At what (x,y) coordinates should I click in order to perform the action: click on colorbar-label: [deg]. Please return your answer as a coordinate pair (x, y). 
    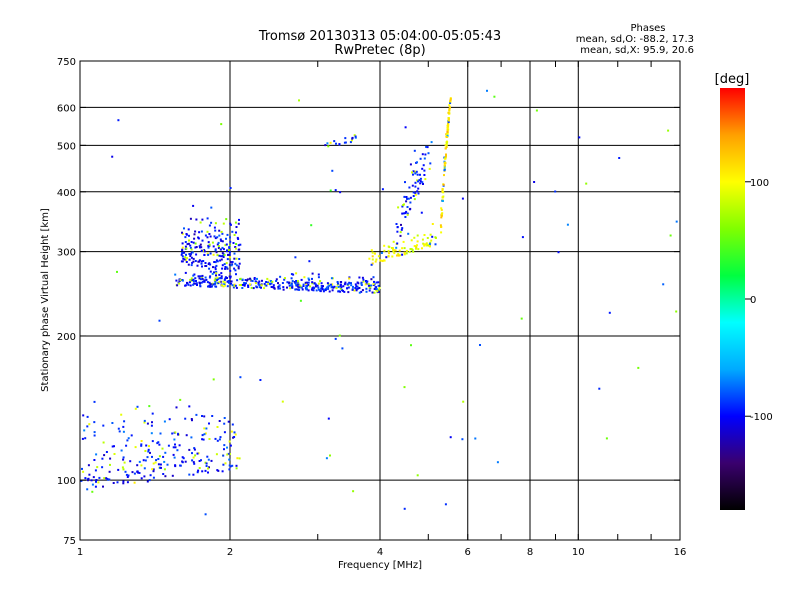
    Looking at the image, I should click on (732, 79).